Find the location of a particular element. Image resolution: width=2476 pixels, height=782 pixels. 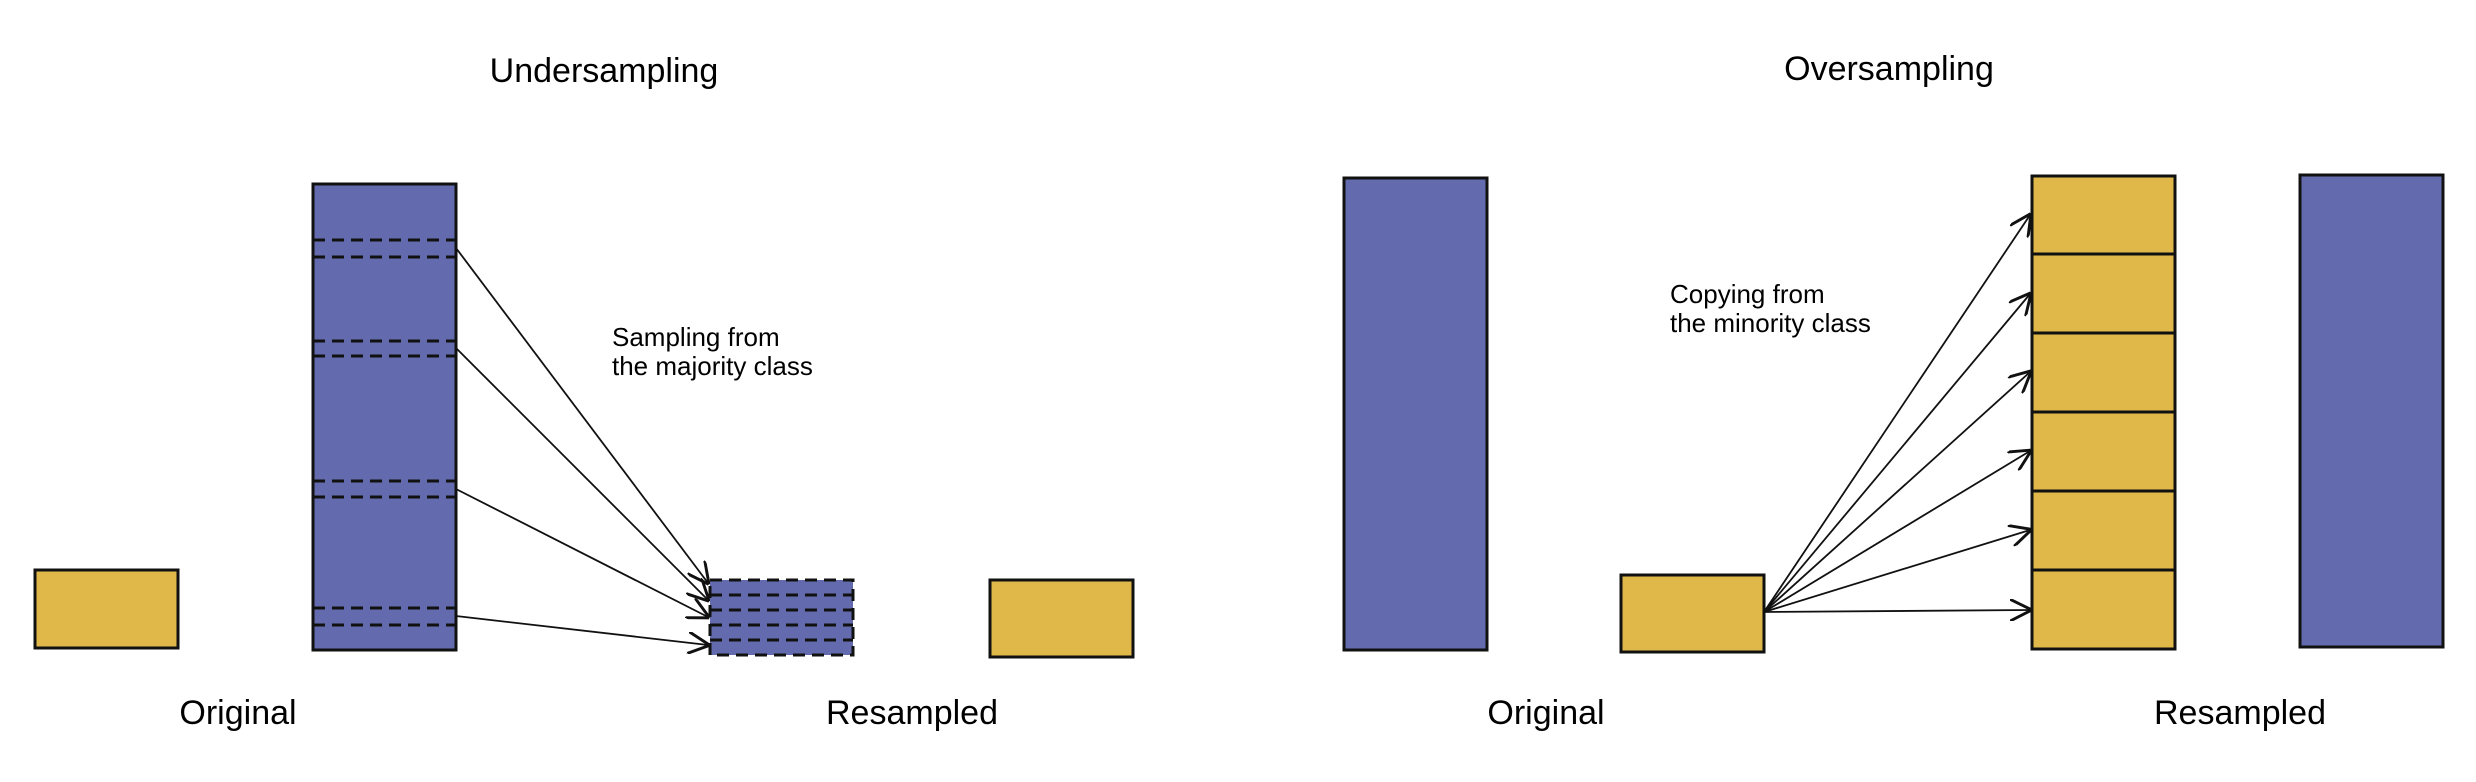

resampled-majority-block is located at coordinates (781, 617).